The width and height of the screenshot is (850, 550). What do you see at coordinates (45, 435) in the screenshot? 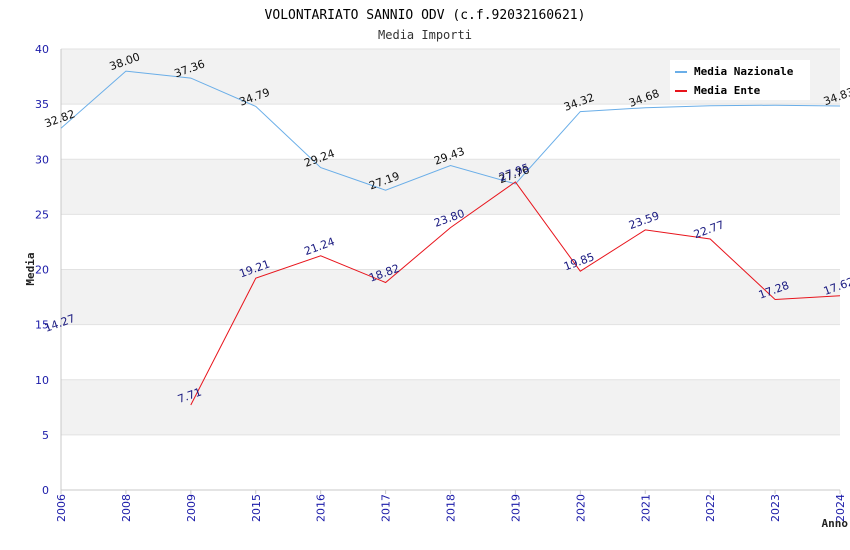
I see `y-tick-label: 5` at bounding box center [45, 435].